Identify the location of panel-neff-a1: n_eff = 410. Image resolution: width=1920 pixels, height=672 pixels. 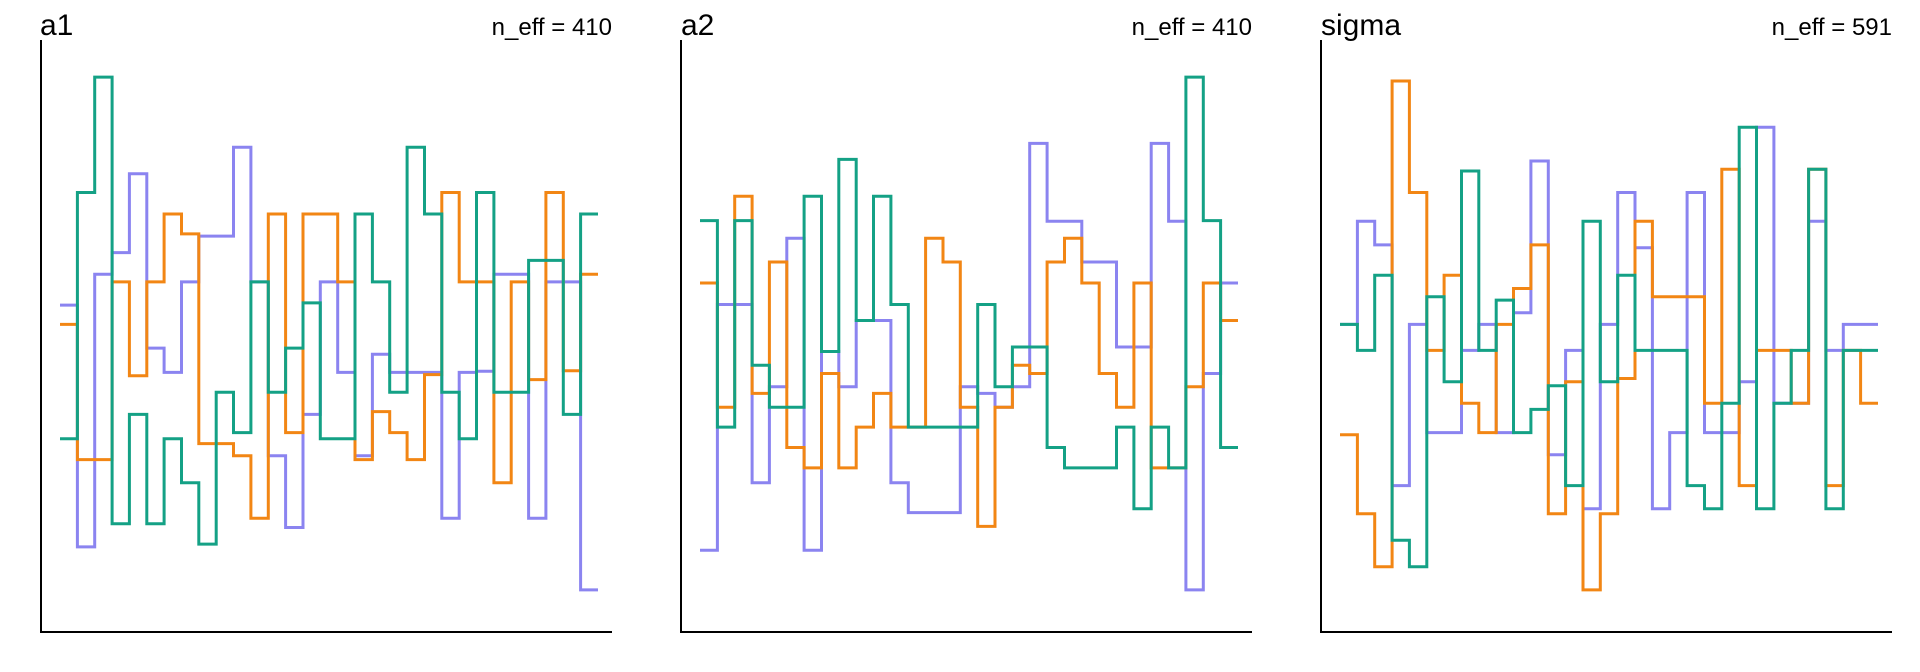
(552, 27).